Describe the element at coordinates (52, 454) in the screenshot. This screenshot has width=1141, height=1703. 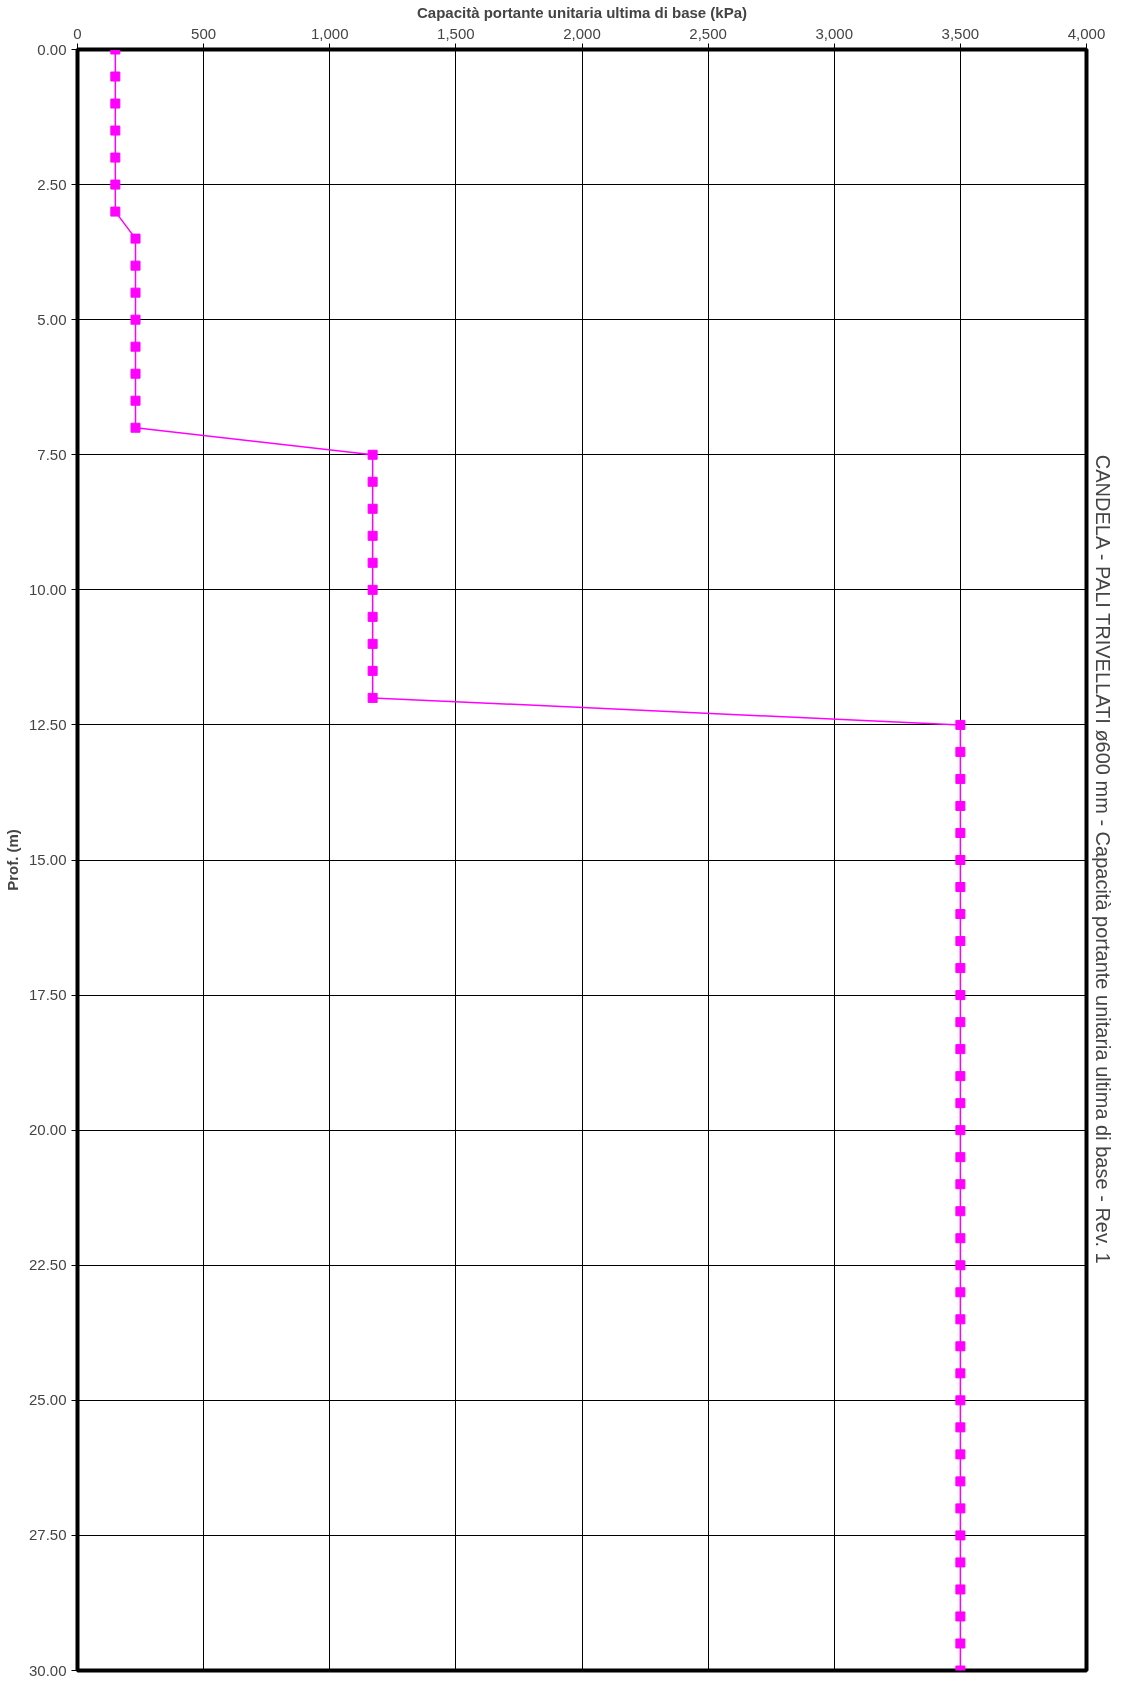
I see `y-tick-label: 7.50` at that location.